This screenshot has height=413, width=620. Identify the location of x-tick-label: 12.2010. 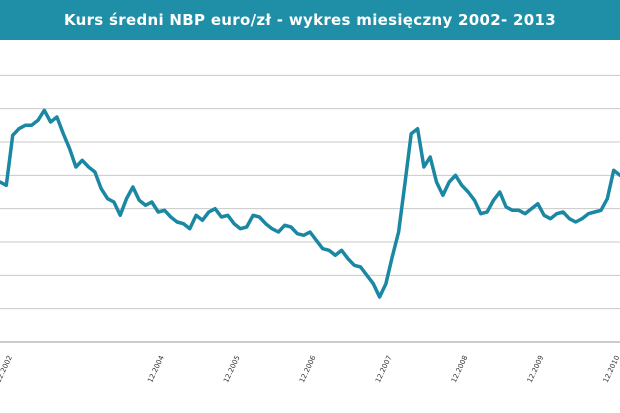
(611, 369).